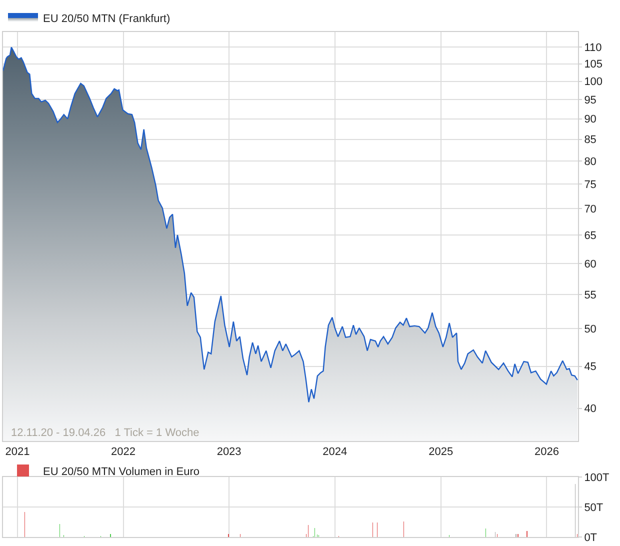 This screenshot has height=546, width=620. What do you see at coordinates (590, 367) in the screenshot?
I see `y-tick-label: 45` at bounding box center [590, 367].